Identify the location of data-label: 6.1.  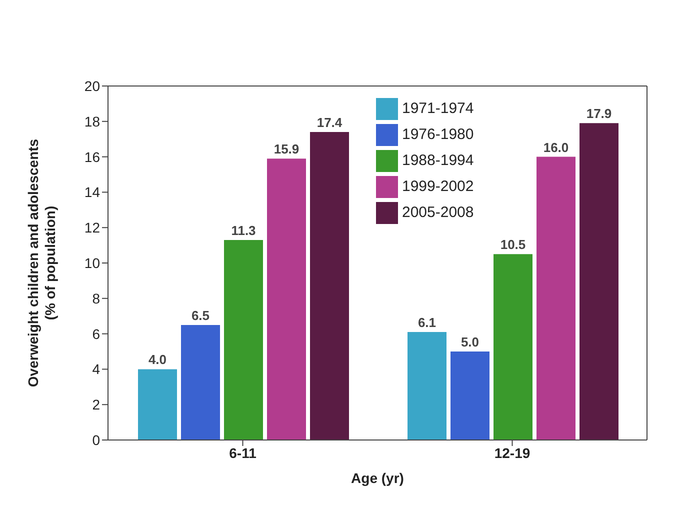
(427, 322).